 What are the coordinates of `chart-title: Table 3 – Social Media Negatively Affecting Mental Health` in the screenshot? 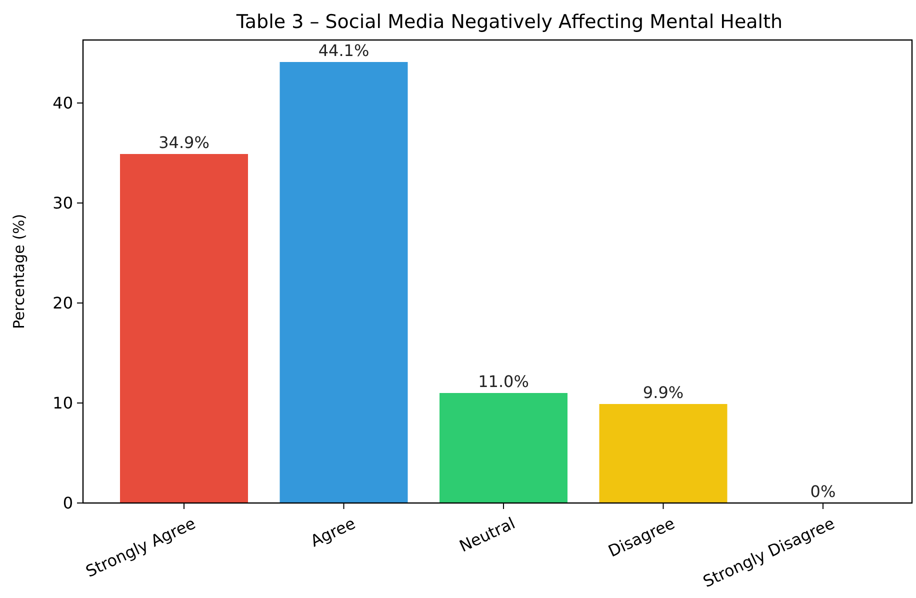 It's located at (509, 22).